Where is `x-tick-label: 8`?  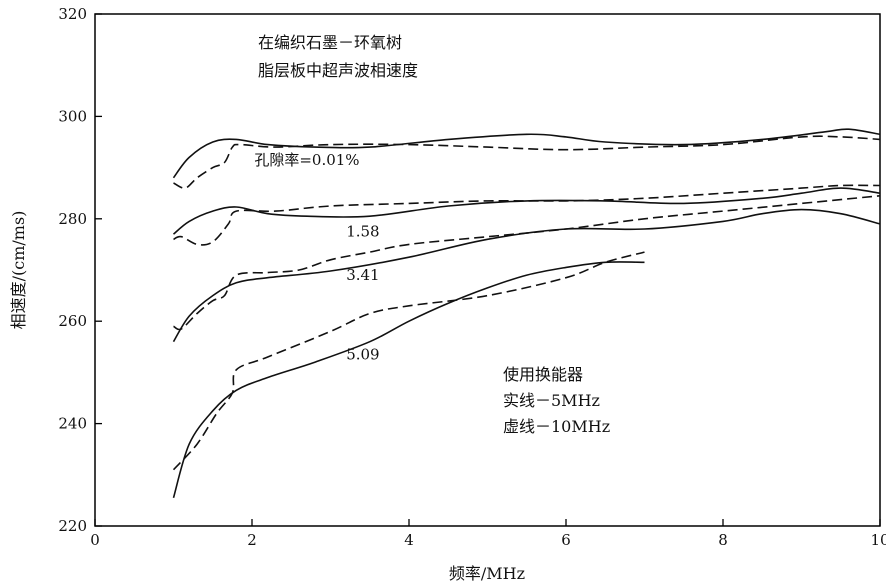
x-tick-label: 8 is located at coordinates (723, 540).